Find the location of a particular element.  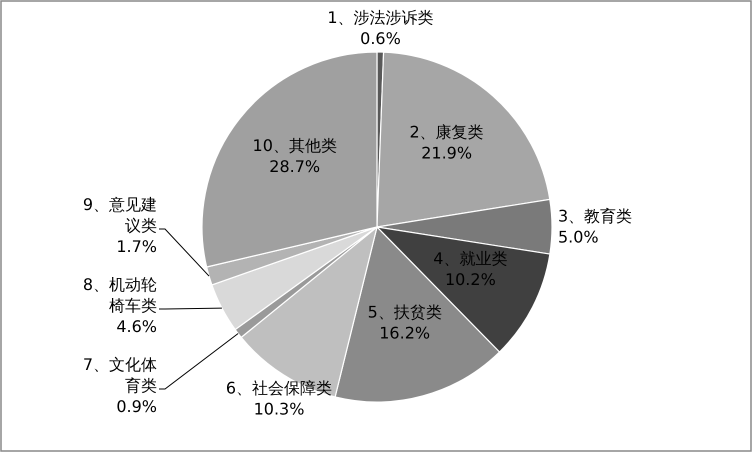

data-label: 10.2% is located at coordinates (470, 280).